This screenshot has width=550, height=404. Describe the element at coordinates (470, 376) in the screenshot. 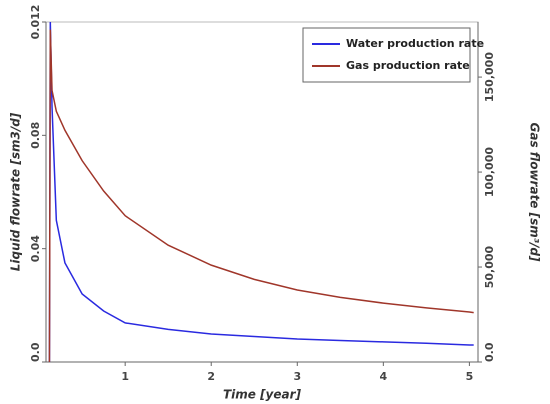

I see `x-tick-label: 5` at that location.